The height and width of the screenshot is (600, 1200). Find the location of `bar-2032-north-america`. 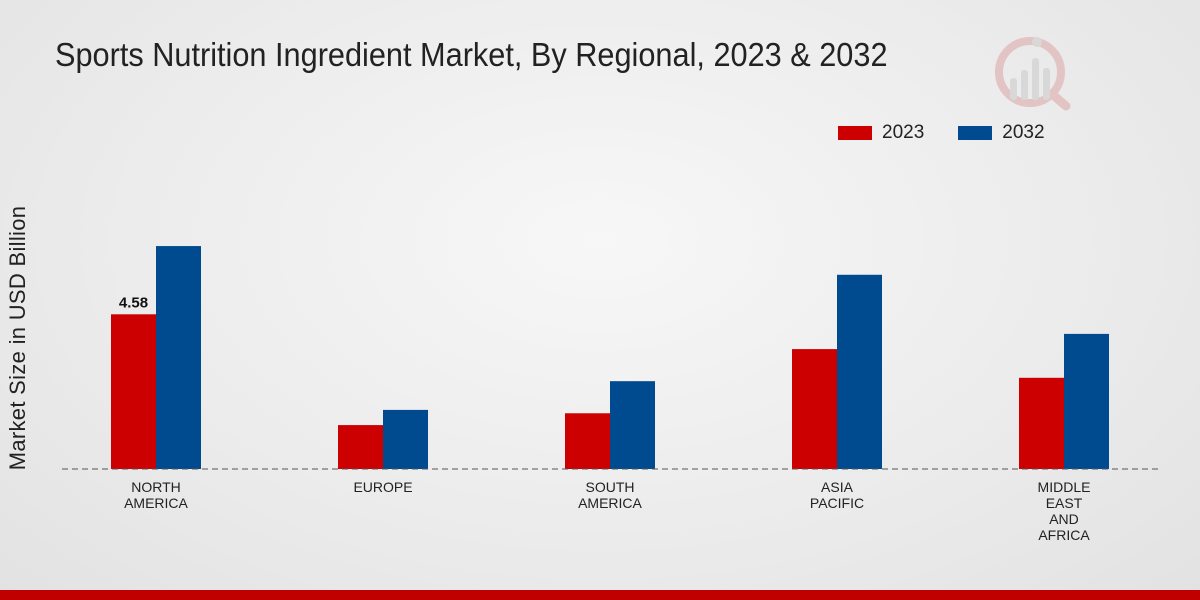

bar-2032-north-america is located at coordinates (178, 357).